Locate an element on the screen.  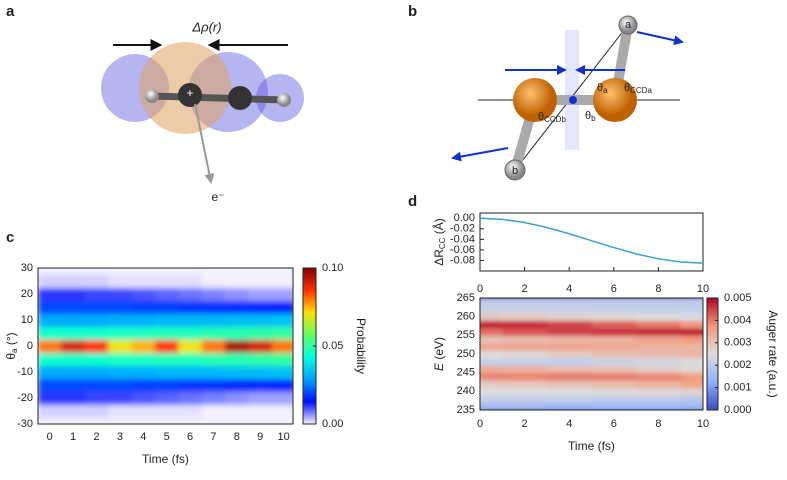
panel-label: d is located at coordinates (412, 201).